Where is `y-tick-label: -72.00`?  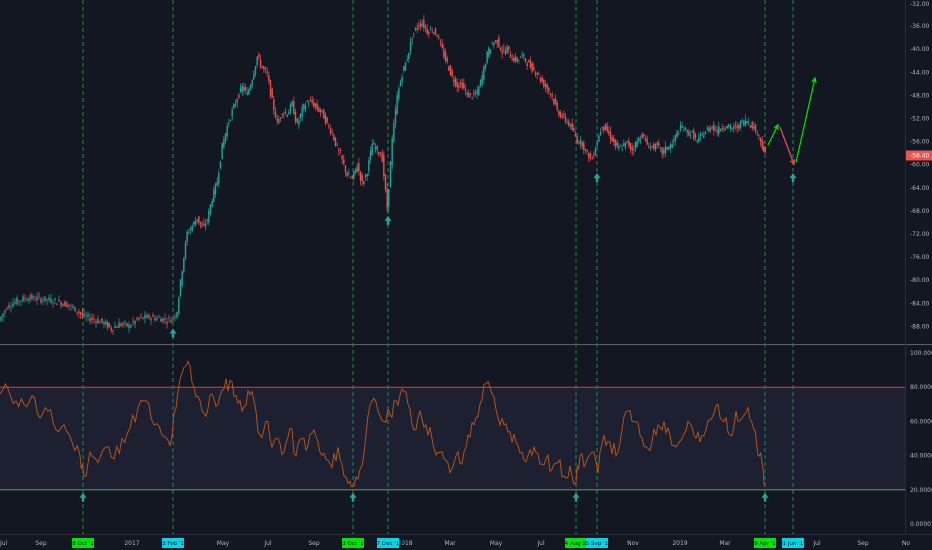 y-tick-label: -72.00 is located at coordinates (920, 234).